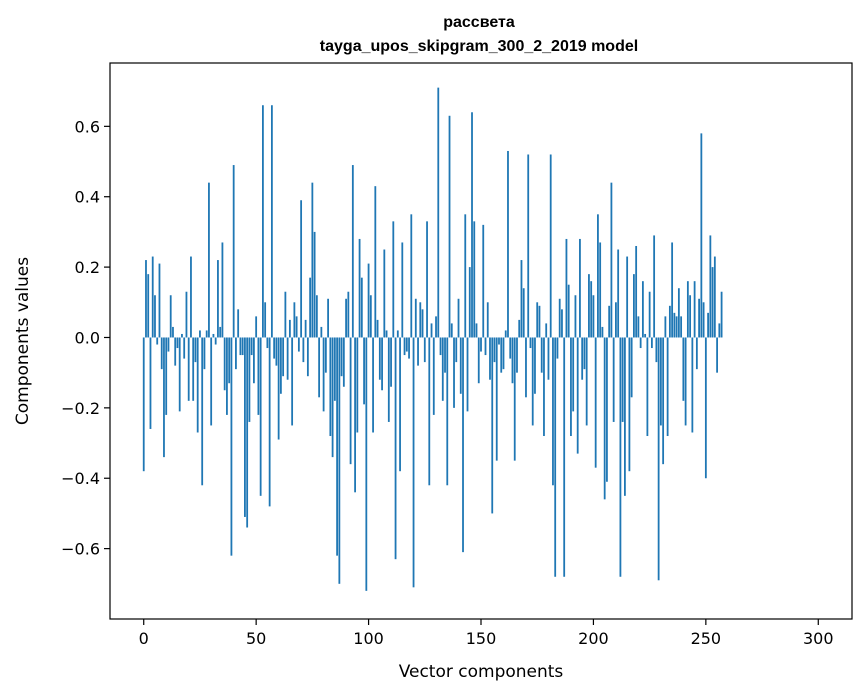 Image resolution: width=867 pixels, height=696 pixels. Describe the element at coordinates (481, 638) in the screenshot. I see `x-tick-label: 150` at that location.